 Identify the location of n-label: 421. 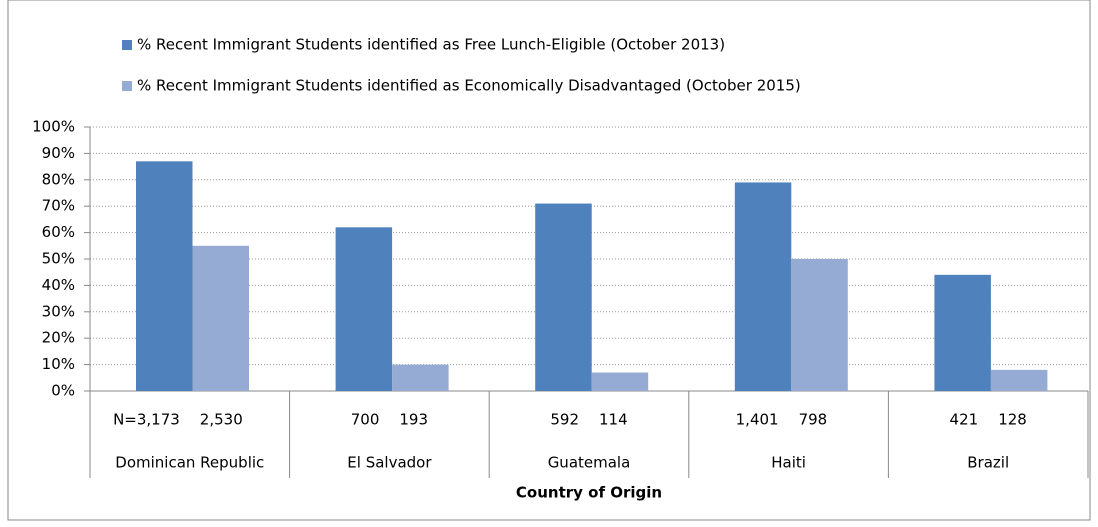
(964, 420).